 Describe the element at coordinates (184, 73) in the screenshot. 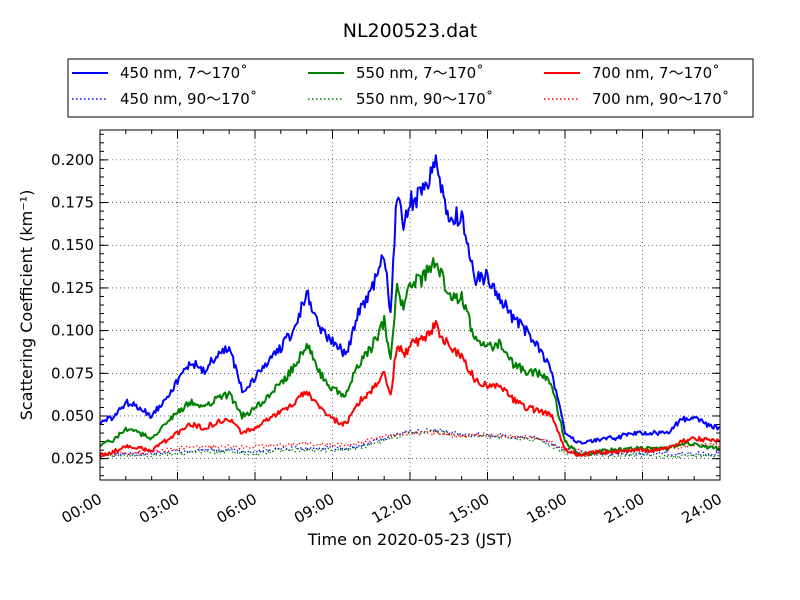

I see `legend-label: 450 nm, 7～170˚` at that location.